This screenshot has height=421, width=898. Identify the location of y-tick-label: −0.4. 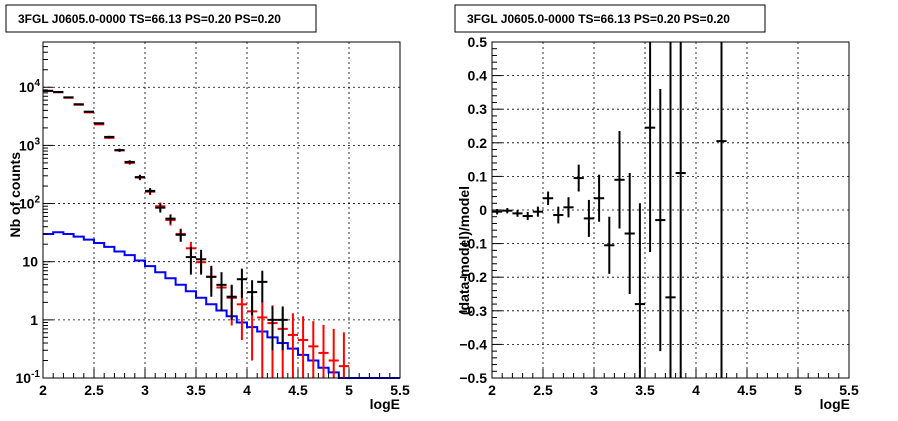
(473, 344).